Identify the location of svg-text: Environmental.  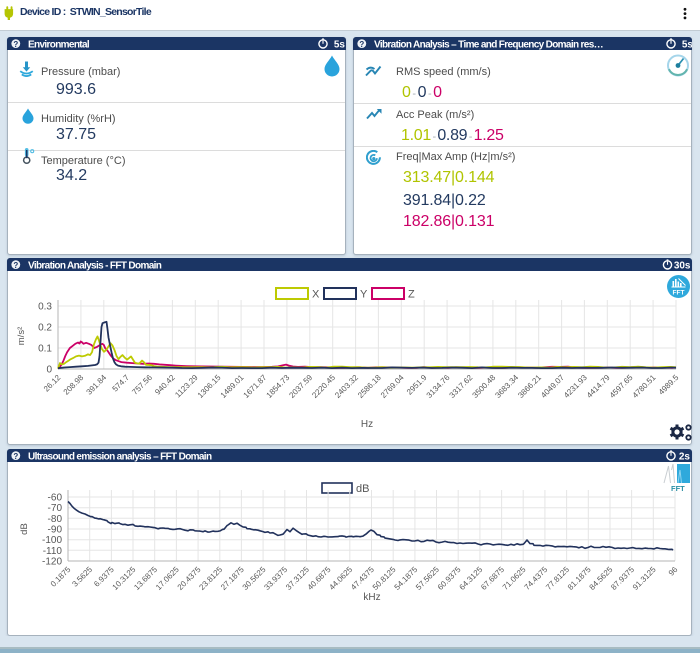
(59, 45).